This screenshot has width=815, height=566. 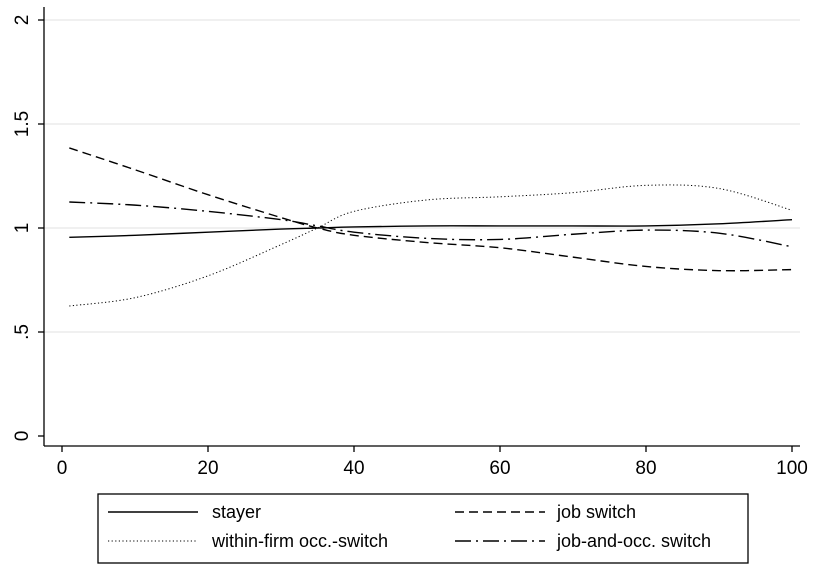 What do you see at coordinates (207, 468) in the screenshot?
I see `x-tick-label: 20` at bounding box center [207, 468].